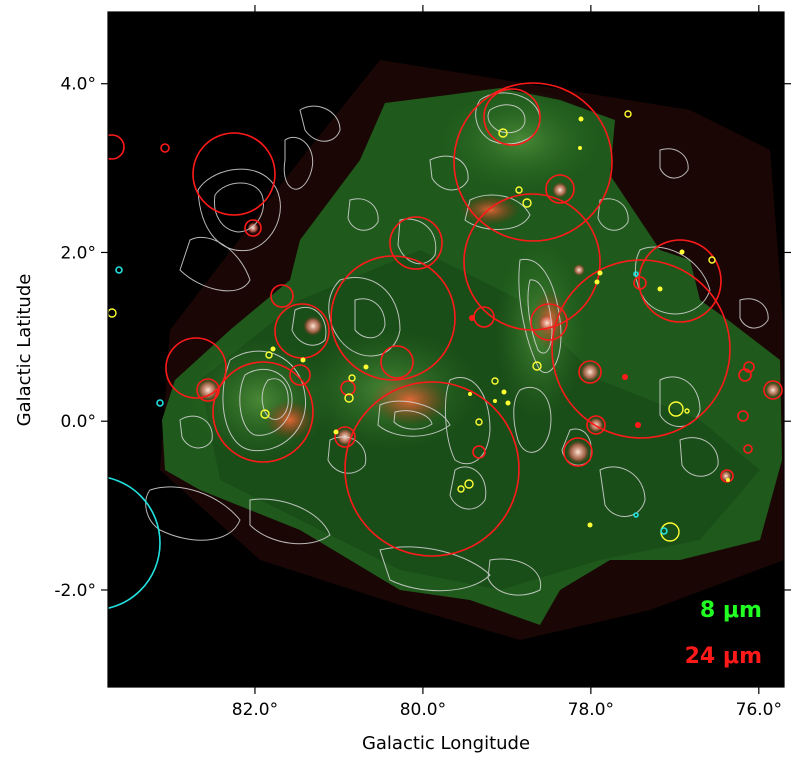 The height and width of the screenshot is (766, 800). Describe the element at coordinates (255, 710) in the screenshot. I see `x-tick-label: 82.0°` at that location.